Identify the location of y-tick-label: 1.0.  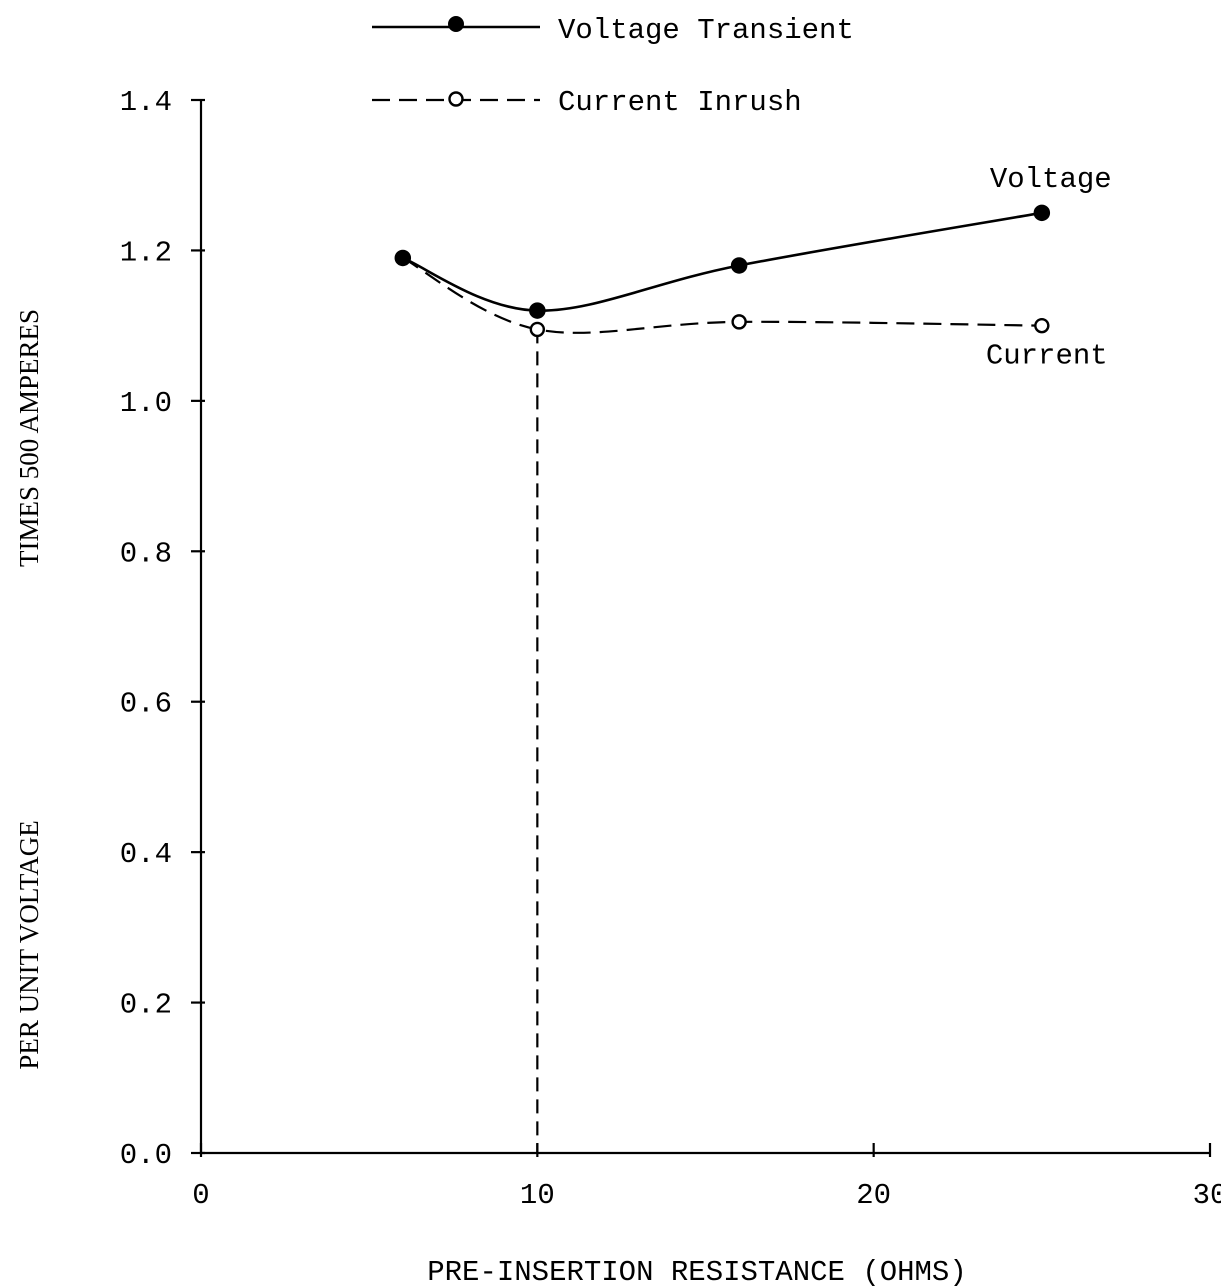
(146, 403).